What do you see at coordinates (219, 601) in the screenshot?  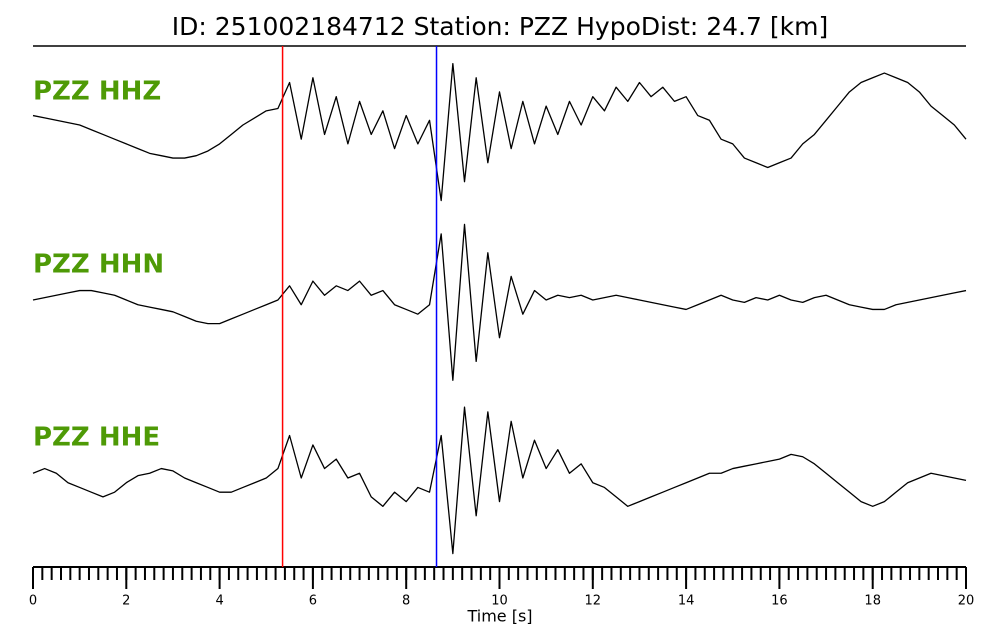 I see `x-tick-label: 4` at bounding box center [219, 601].